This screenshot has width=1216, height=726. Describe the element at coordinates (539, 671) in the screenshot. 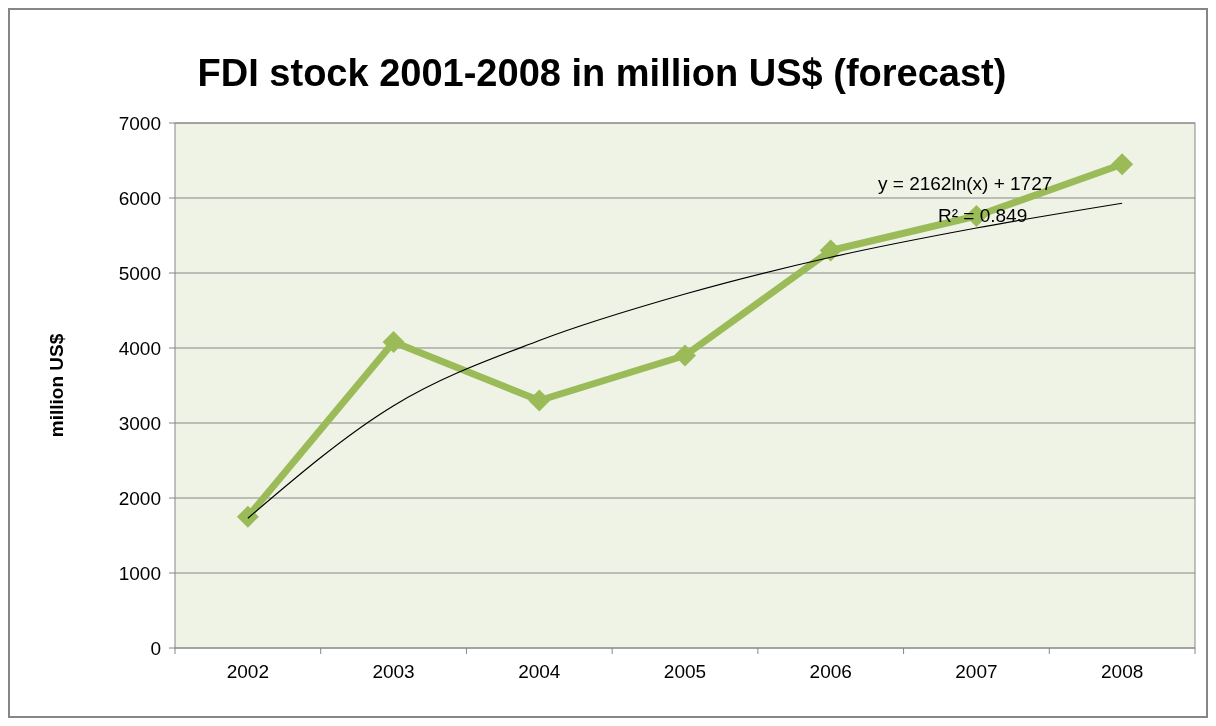

I see `x-tick-label: 2004` at that location.